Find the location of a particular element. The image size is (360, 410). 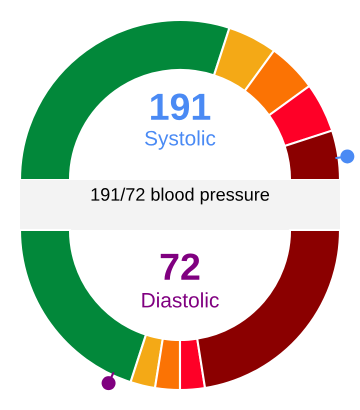

text: 191/72 blood pressure is located at coordinates (181, 196).